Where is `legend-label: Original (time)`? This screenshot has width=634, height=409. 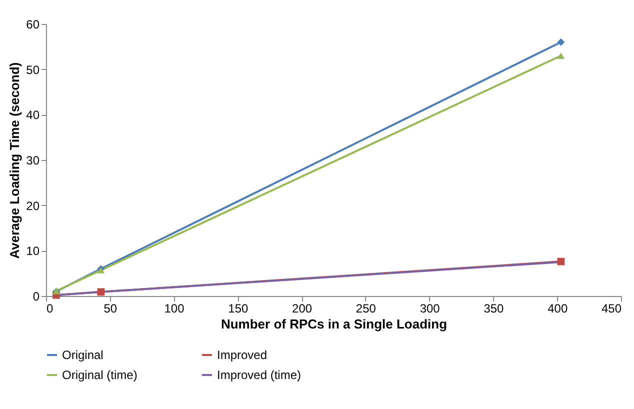 legend-label: Original (time) is located at coordinates (100, 375).